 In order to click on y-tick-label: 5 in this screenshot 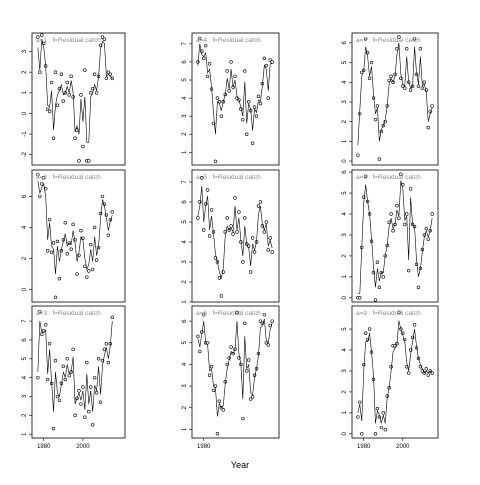, I will do `click(345, 193)`.